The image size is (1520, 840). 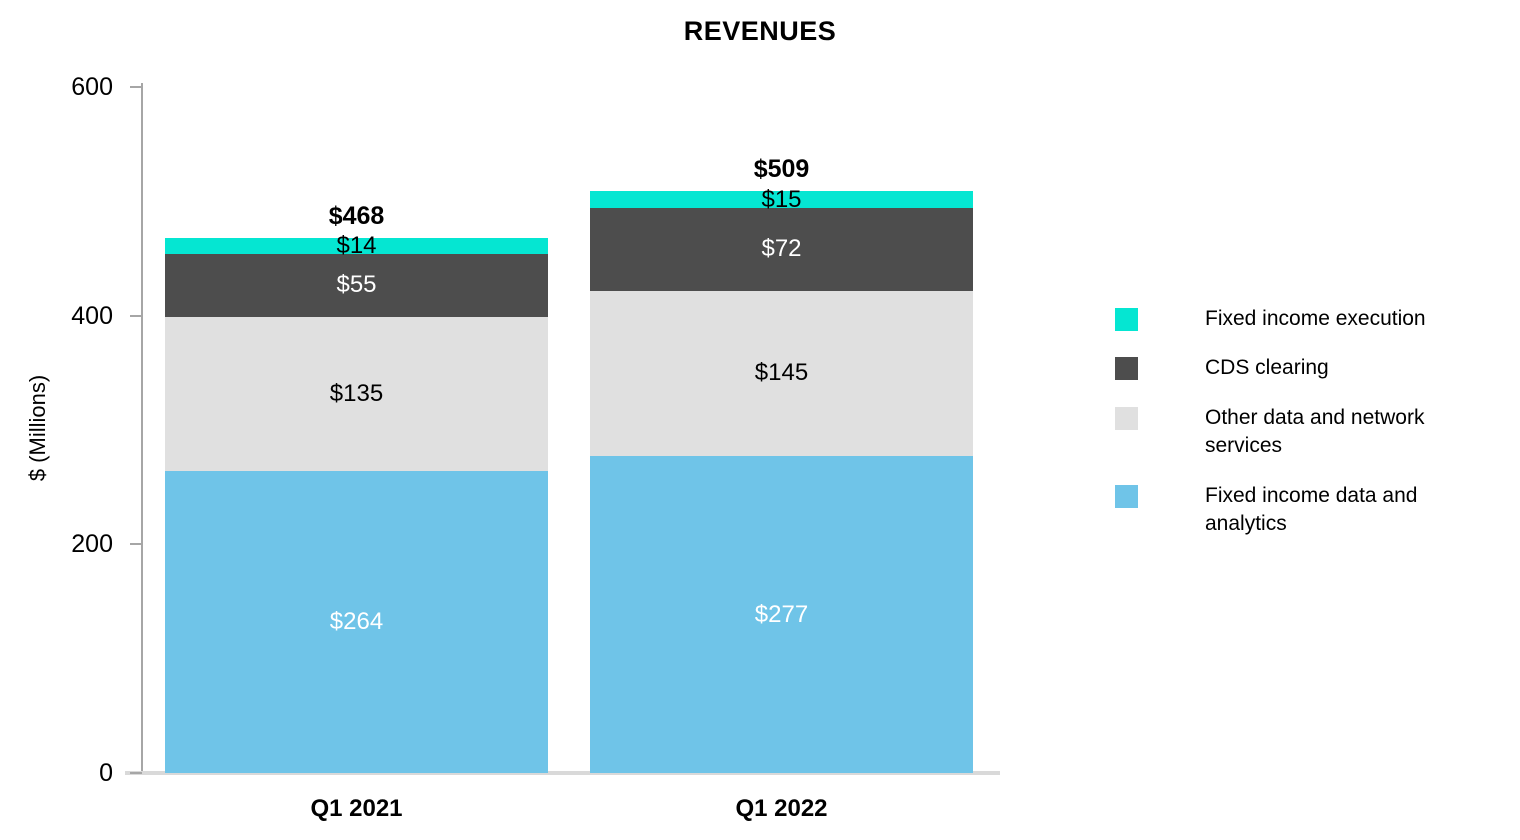 I want to click on segment-value-label: $14, so click(x=356, y=245).